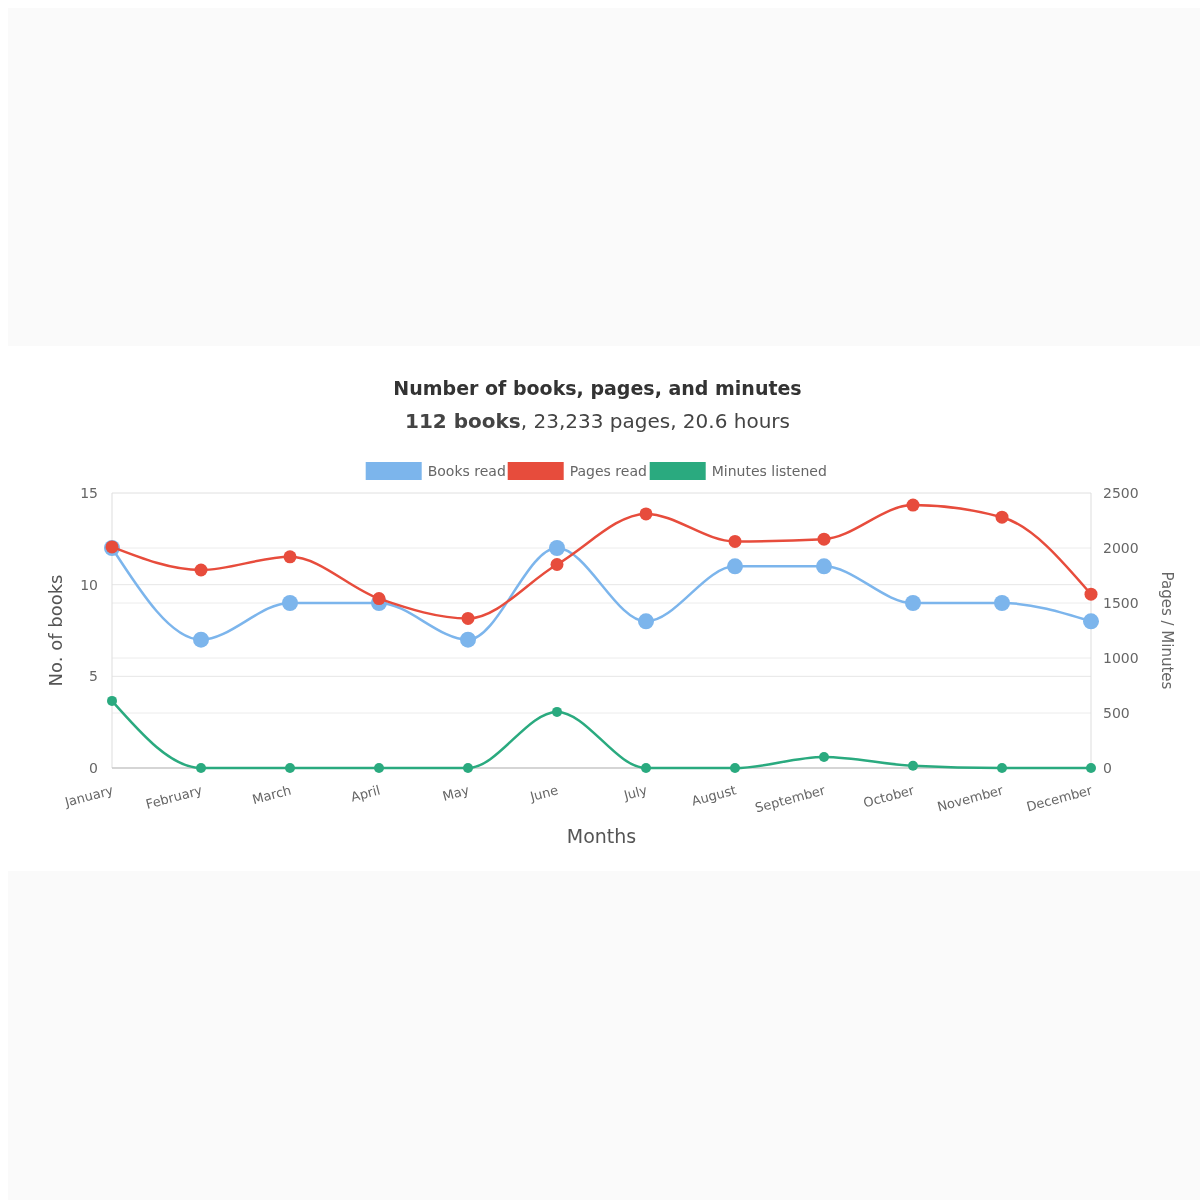 This screenshot has height=1200, width=1200. Describe the element at coordinates (713, 795) in the screenshot. I see `x-tick-label: August` at that location.